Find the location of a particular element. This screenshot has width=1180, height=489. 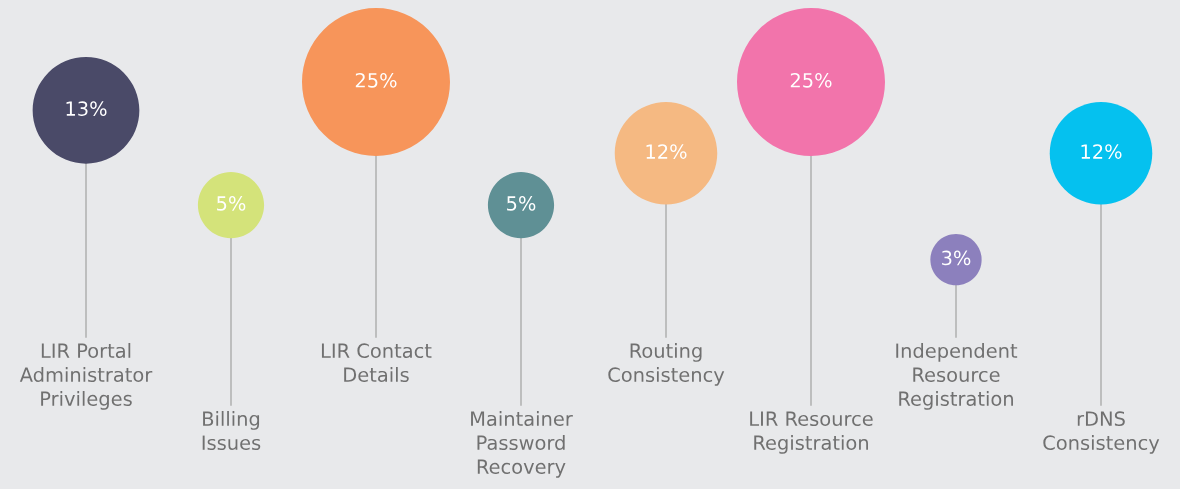

category-label: LIR Resource Registration is located at coordinates (811, 432).